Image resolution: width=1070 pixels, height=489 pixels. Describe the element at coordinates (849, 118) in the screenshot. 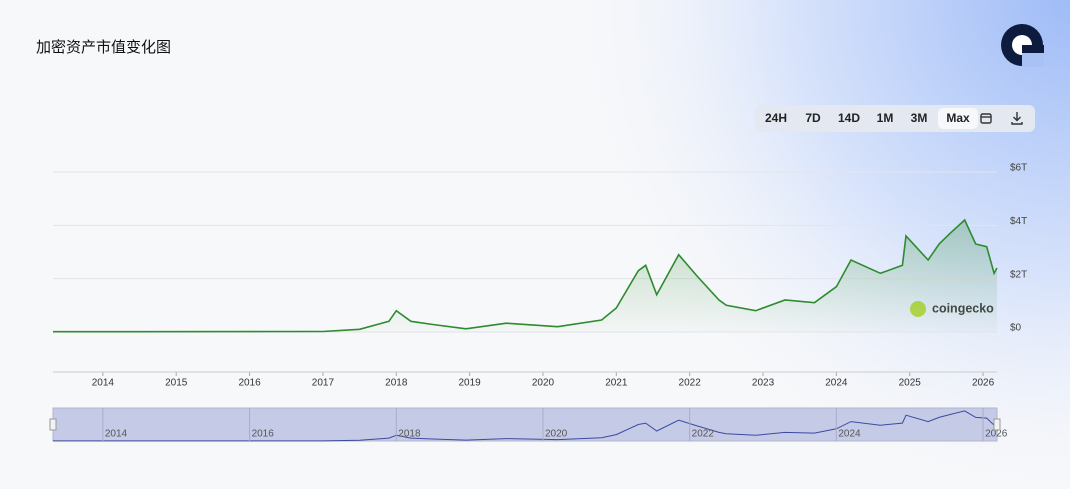

I see `range-button: 14D` at that location.